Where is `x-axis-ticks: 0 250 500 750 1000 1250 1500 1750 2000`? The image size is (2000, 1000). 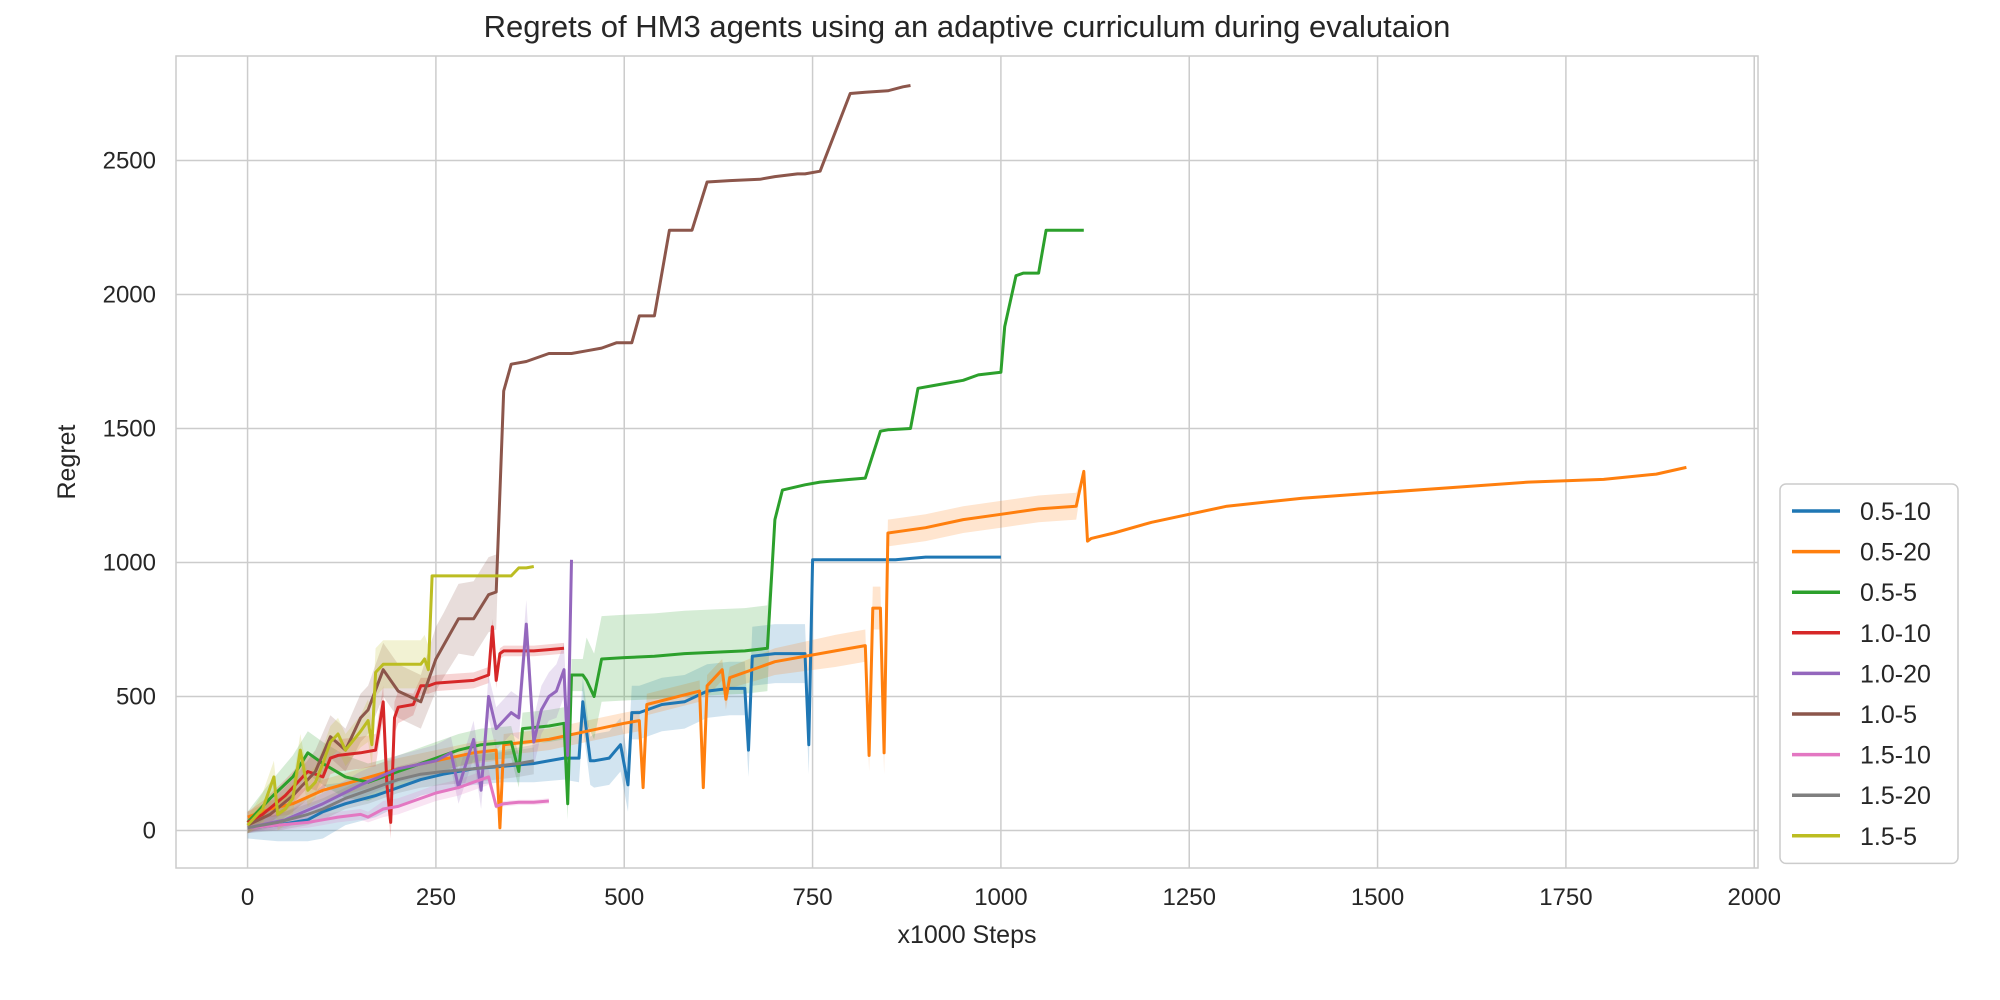
x-axis-ticks: 0 250 500 750 1000 1250 1500 1750 2000 is located at coordinates (1011, 897).